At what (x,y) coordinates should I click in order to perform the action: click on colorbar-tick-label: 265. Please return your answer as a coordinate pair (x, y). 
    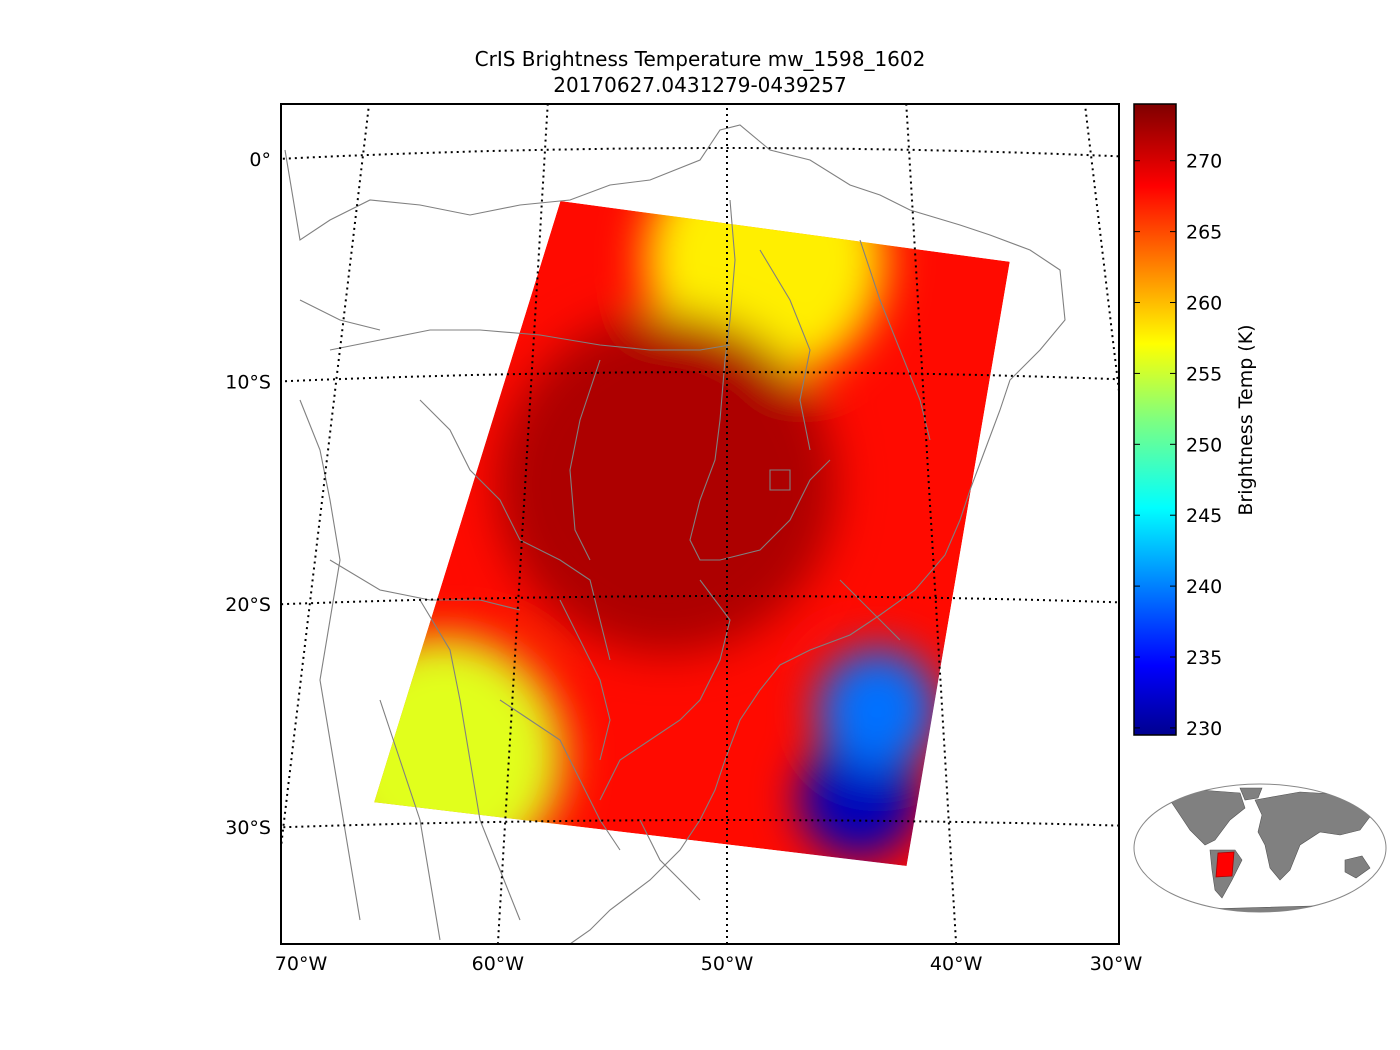
    Looking at the image, I should click on (1204, 233).